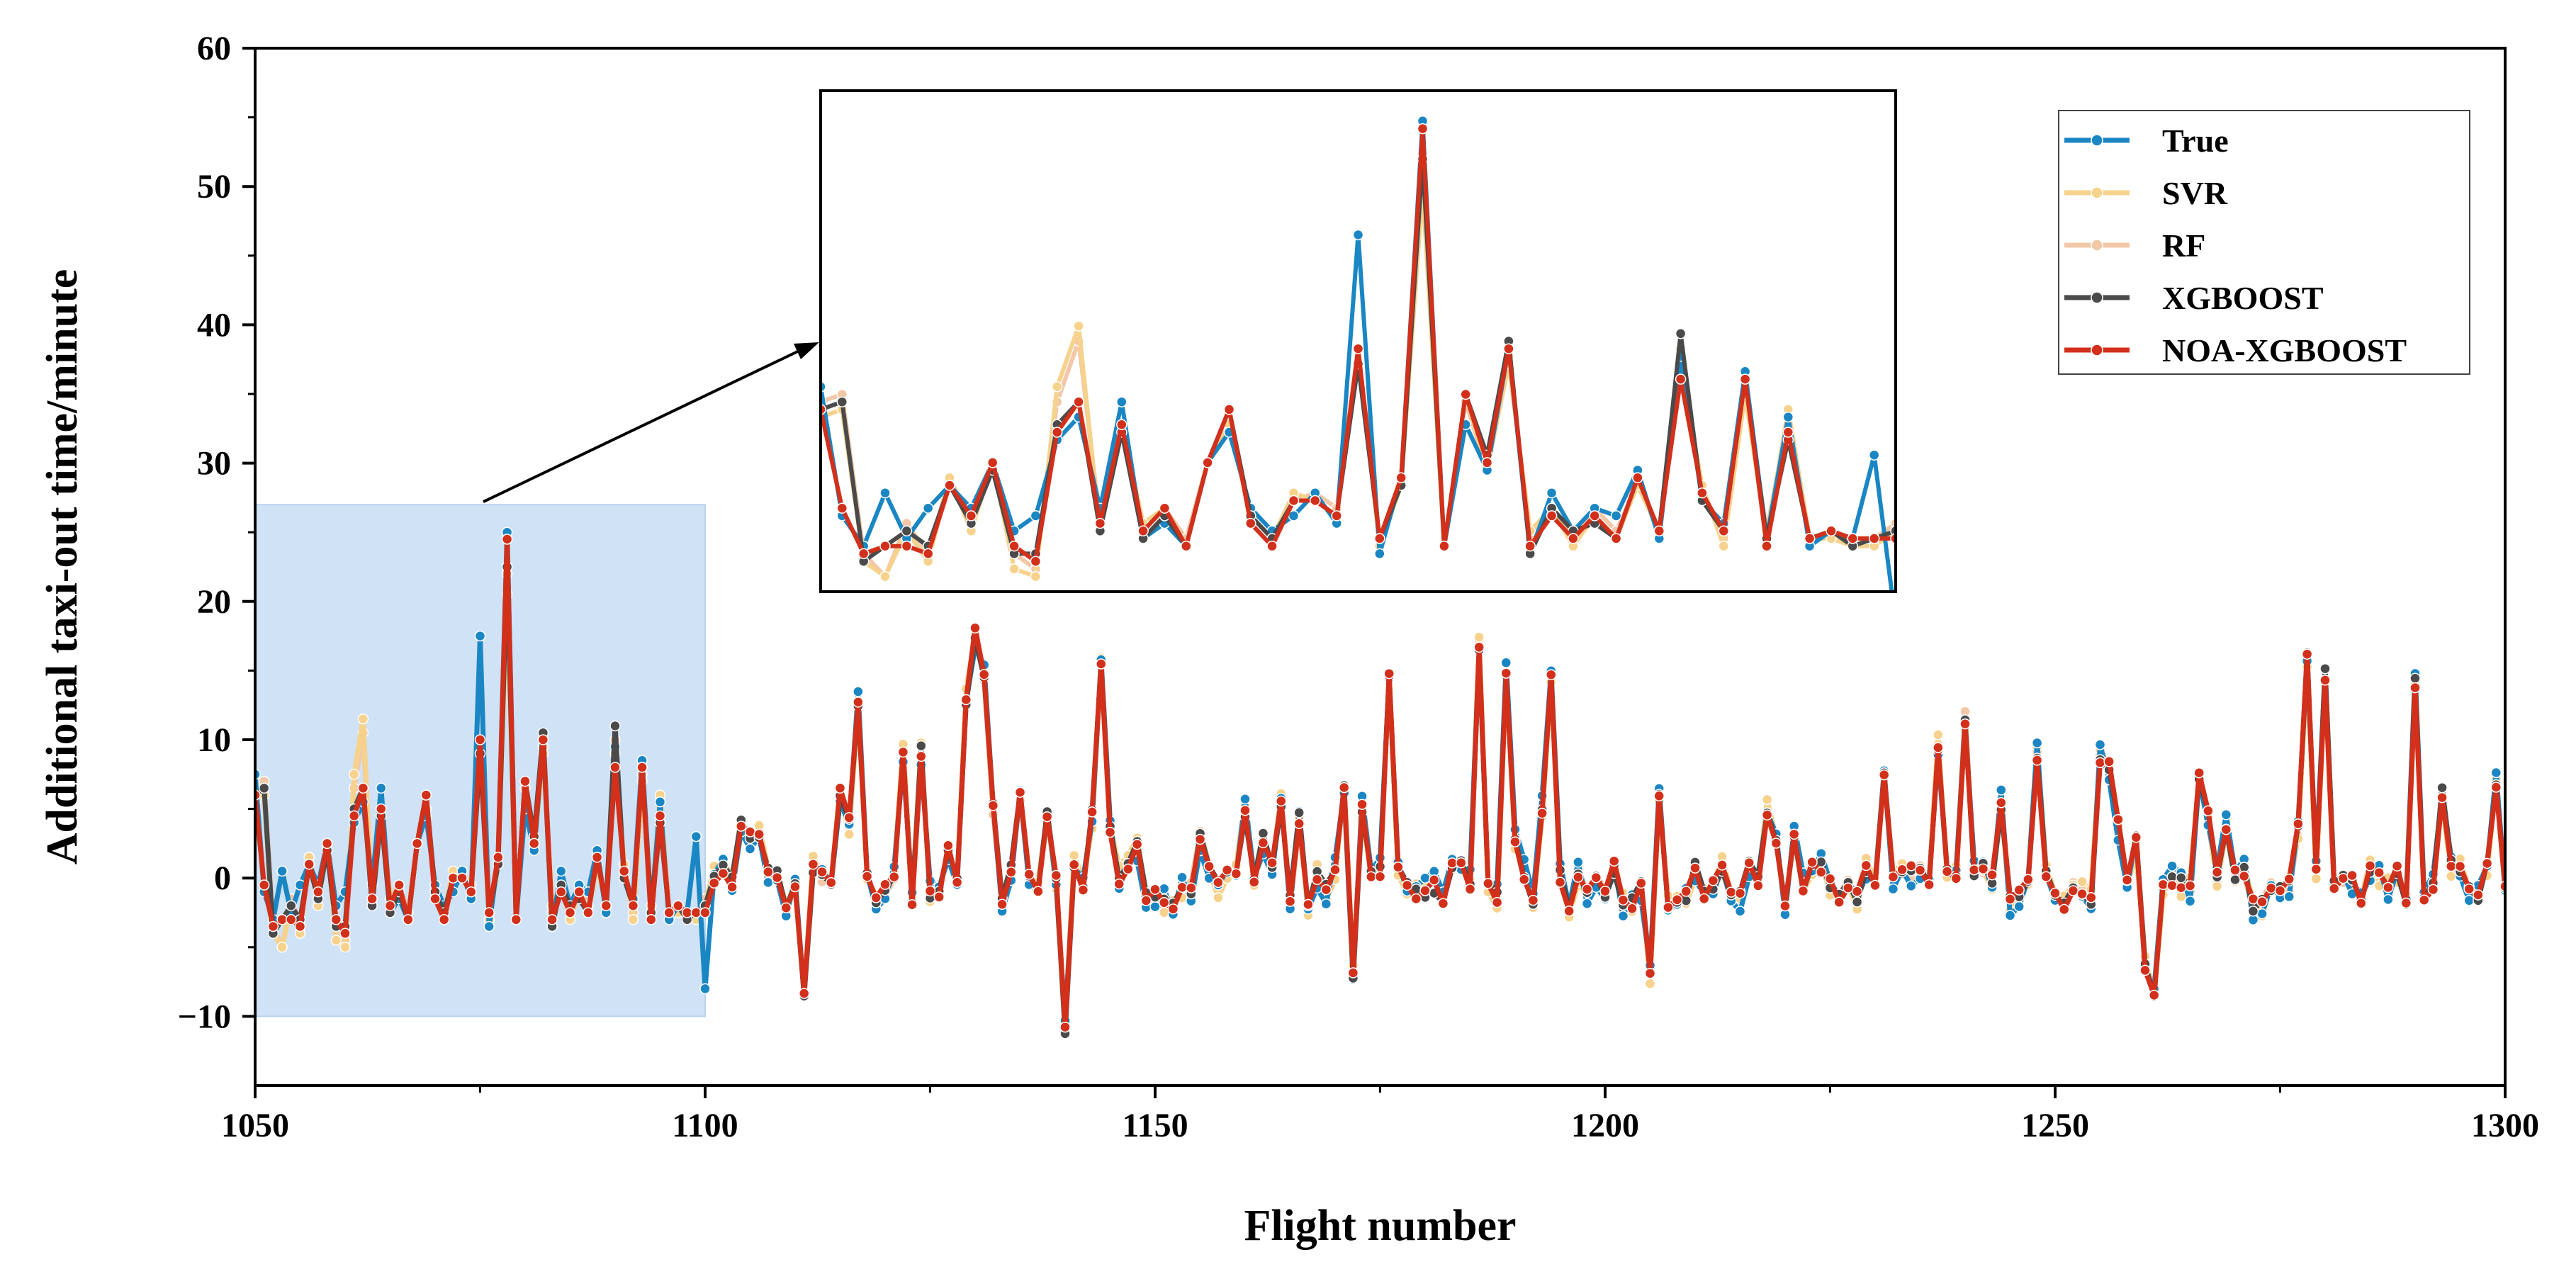  What do you see at coordinates (885, 576) in the screenshot?
I see `inset-series-point-svr` at bounding box center [885, 576].